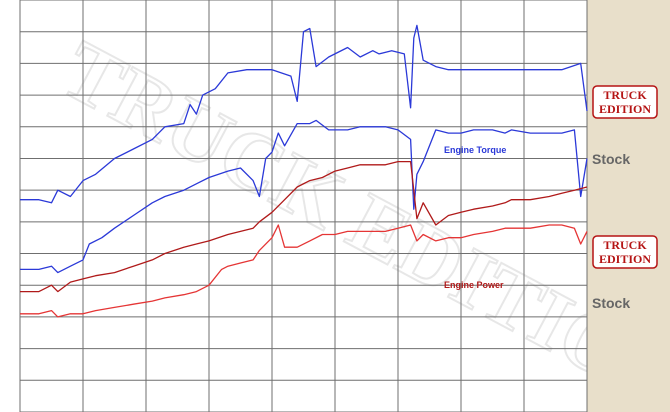 The width and height of the screenshot is (670, 412). What do you see at coordinates (475, 150) in the screenshot?
I see `engine-torque-label: Engine Torque` at bounding box center [475, 150].